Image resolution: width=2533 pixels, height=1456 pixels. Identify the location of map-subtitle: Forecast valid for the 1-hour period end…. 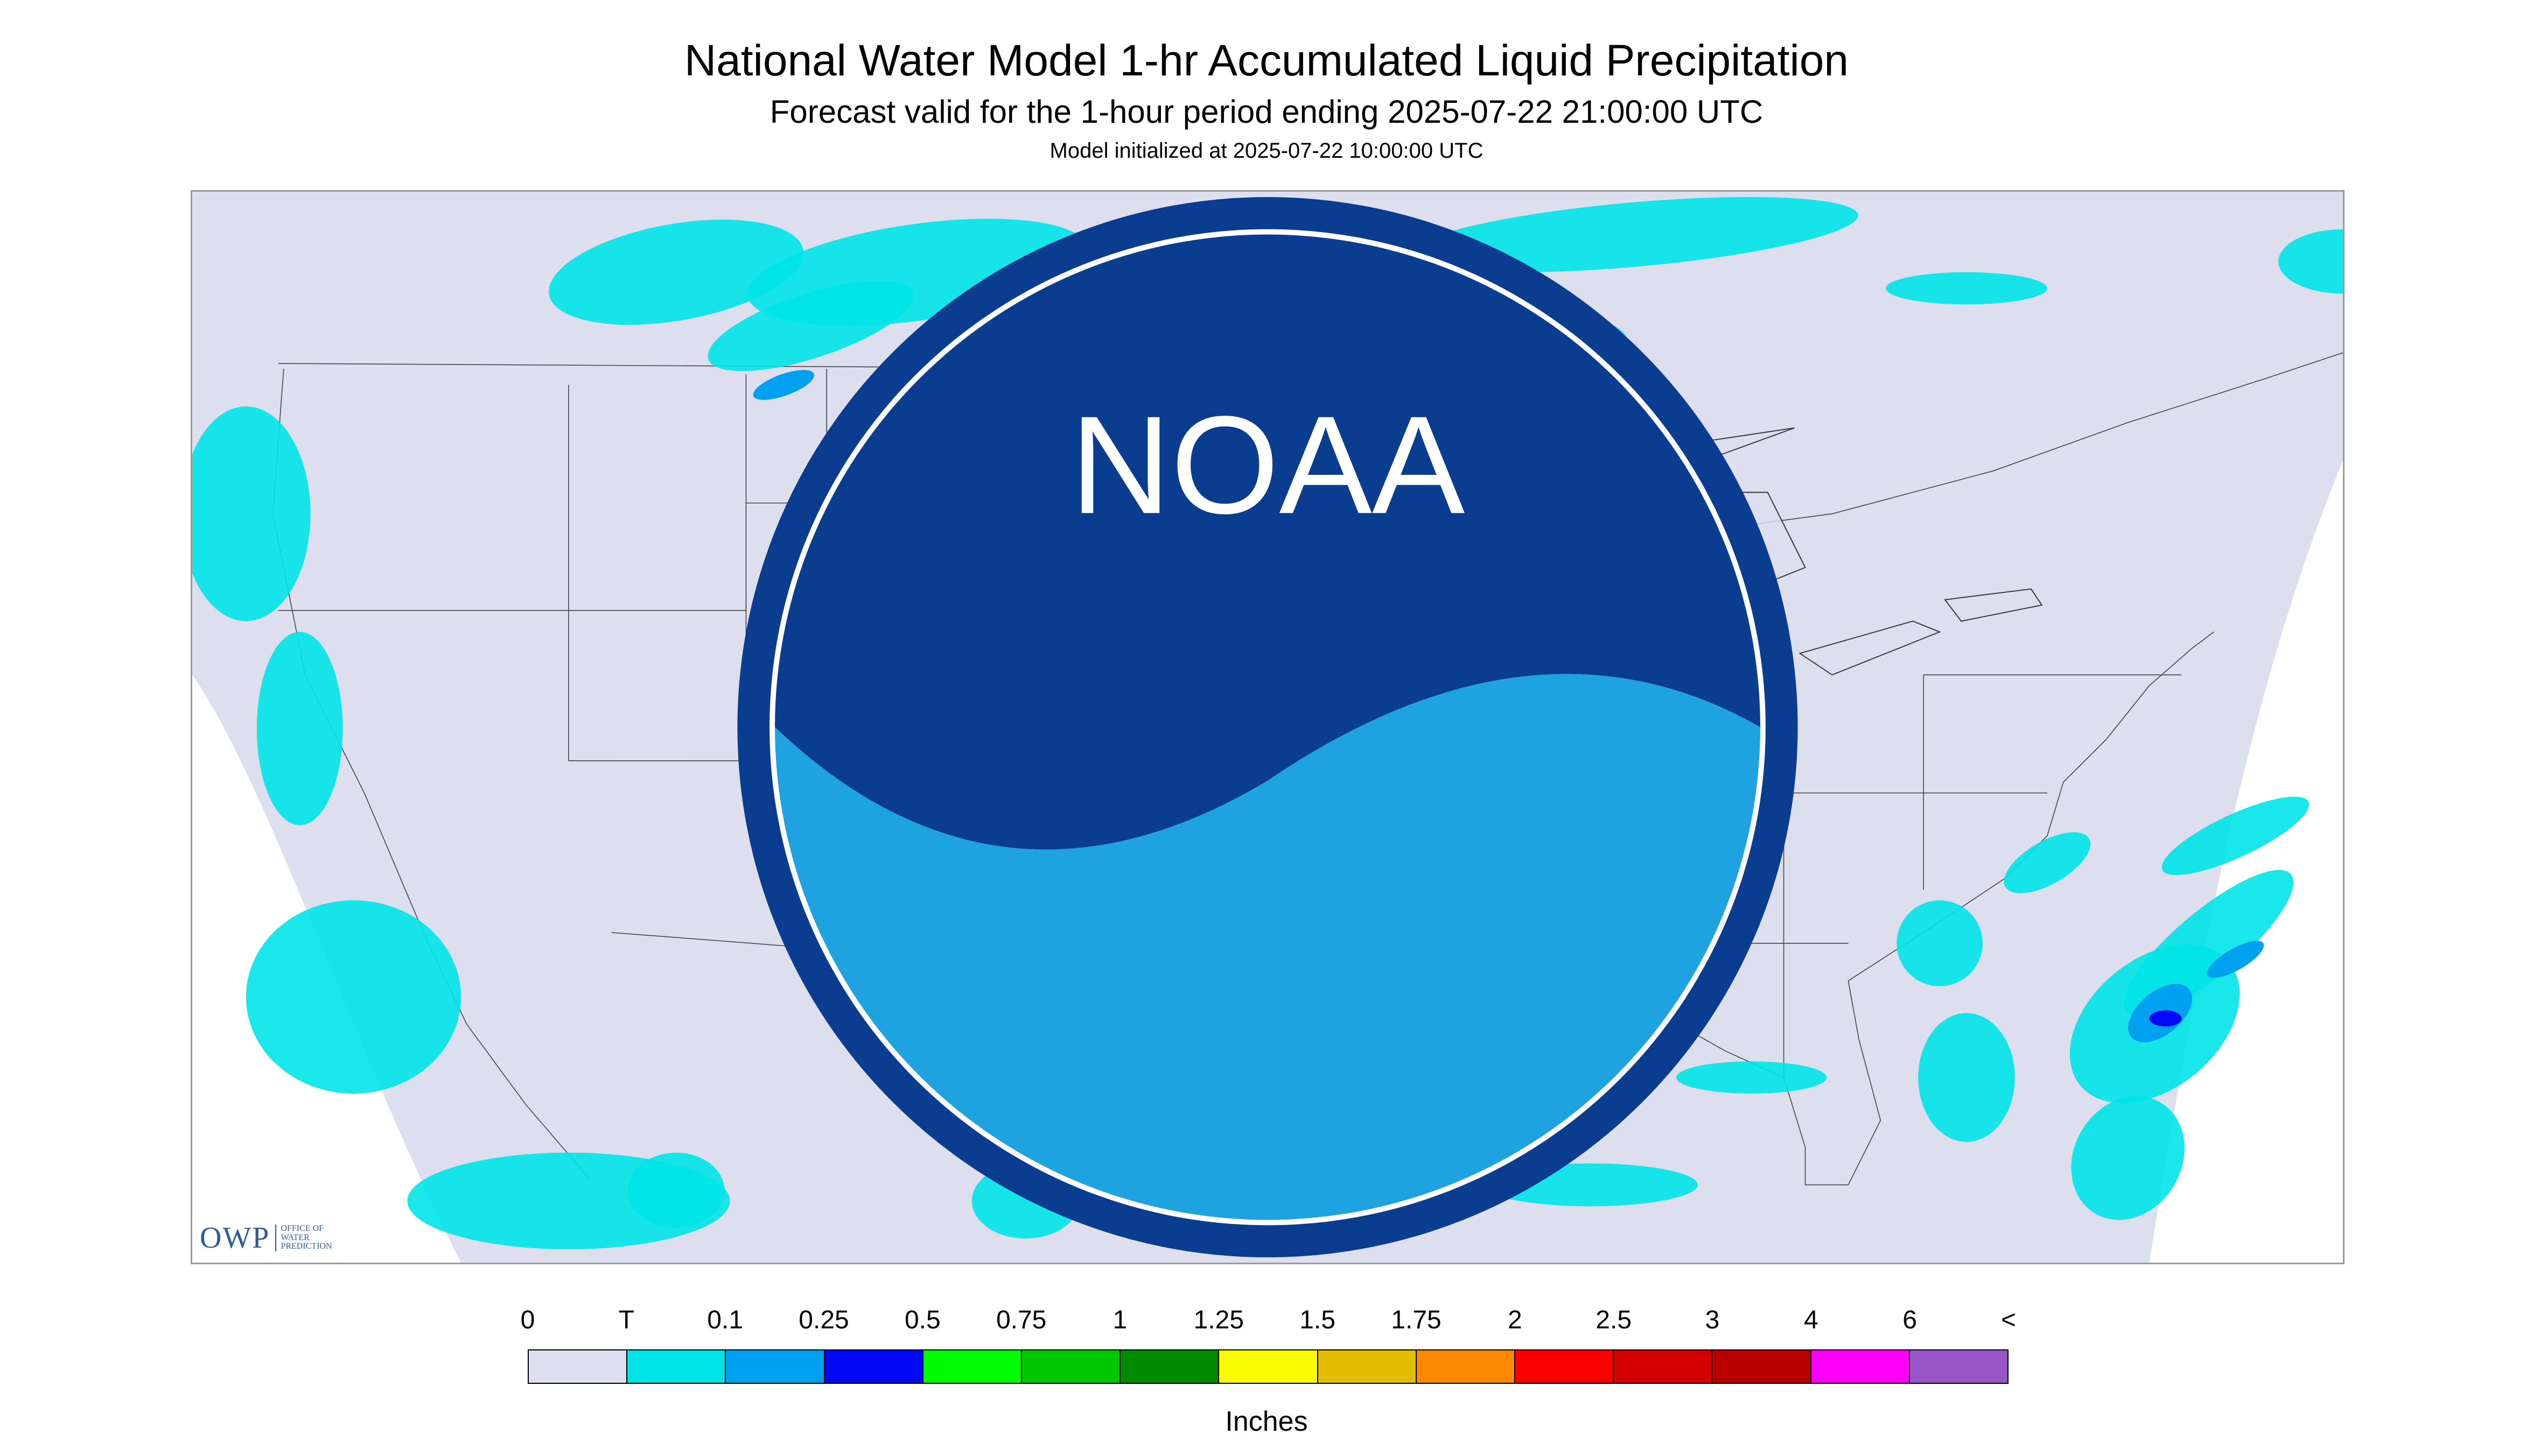
(1266, 112).